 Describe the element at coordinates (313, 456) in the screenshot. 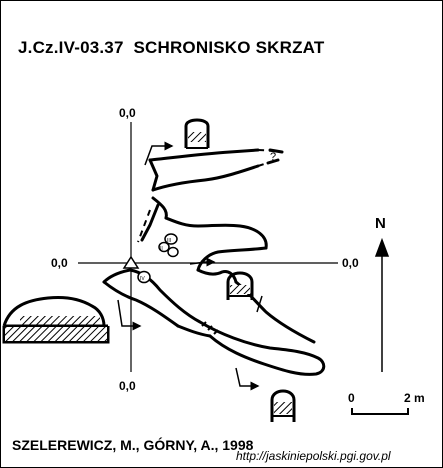

I see `source-url: http://jaskiniepolski.pgi.gov.pl` at that location.